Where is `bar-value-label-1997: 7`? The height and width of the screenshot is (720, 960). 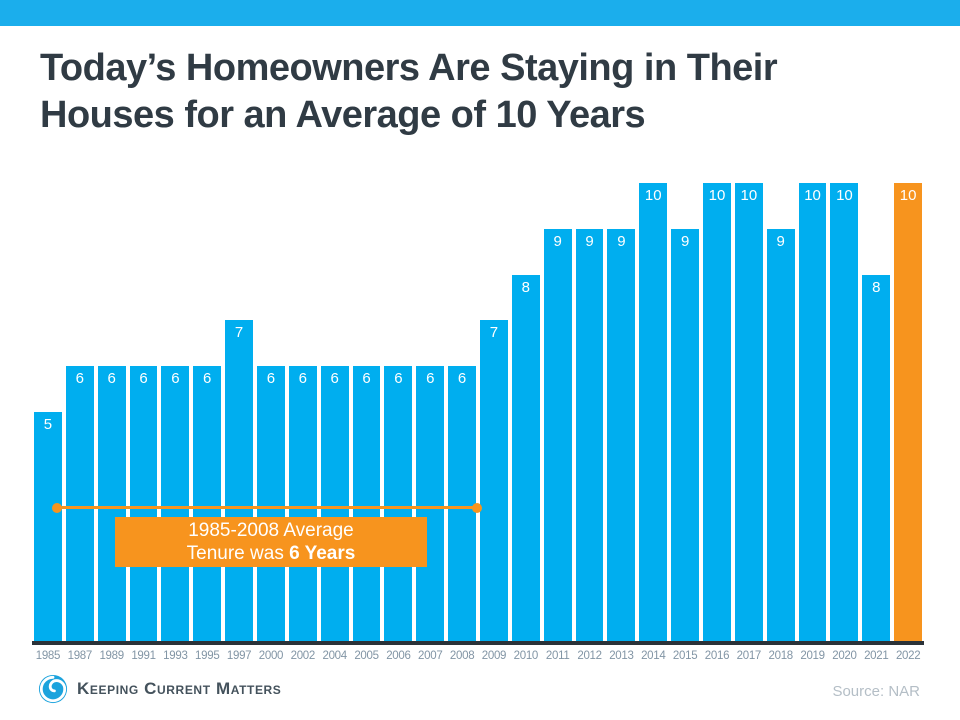 bar-value-label-1997: 7 is located at coordinates (239, 333).